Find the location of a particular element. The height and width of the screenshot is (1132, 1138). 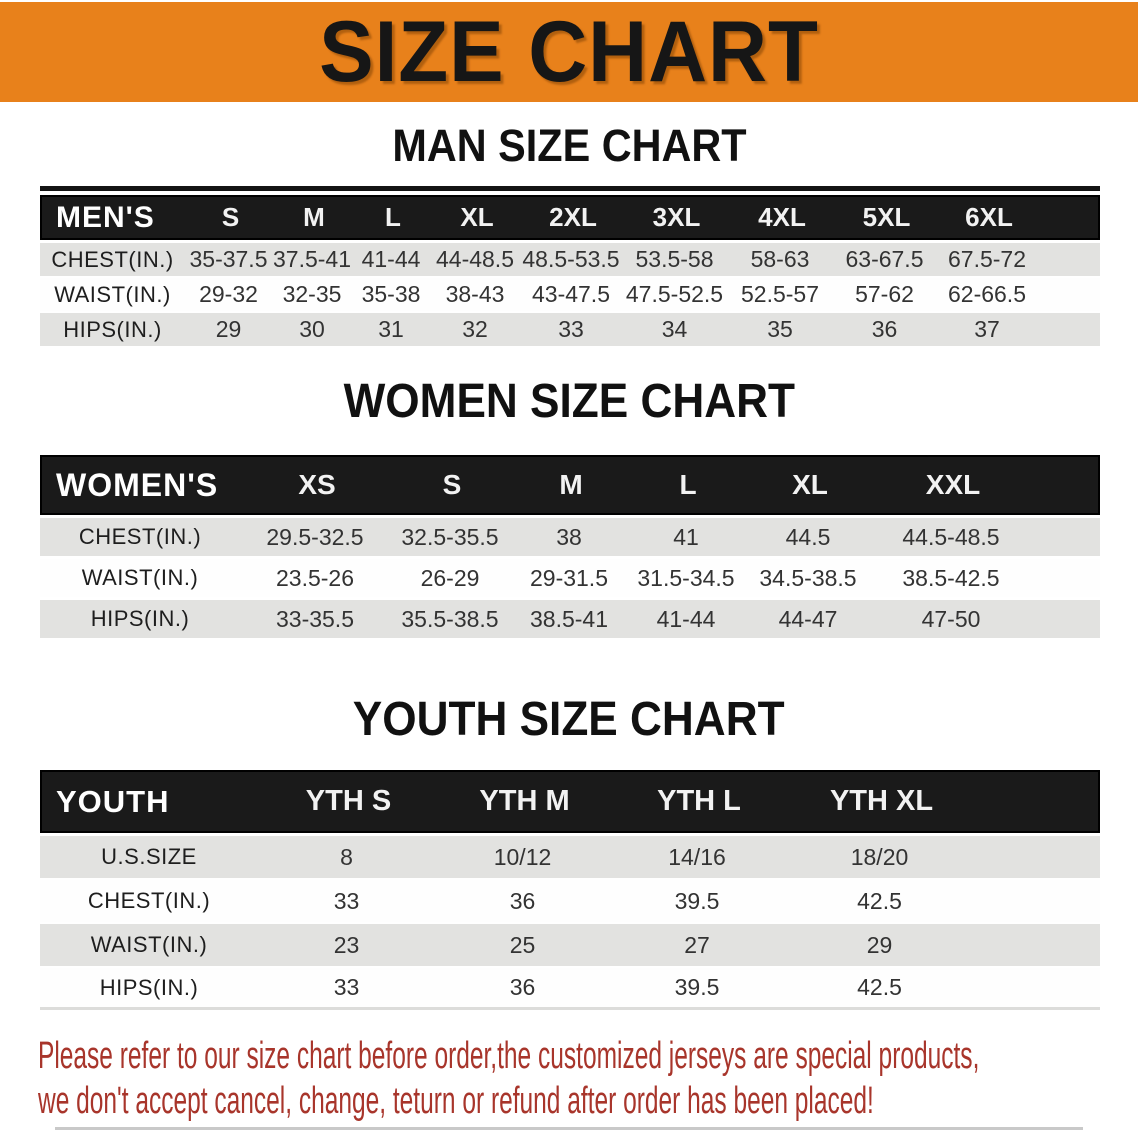

table-name-cell: MEN'S is located at coordinates (105, 217).